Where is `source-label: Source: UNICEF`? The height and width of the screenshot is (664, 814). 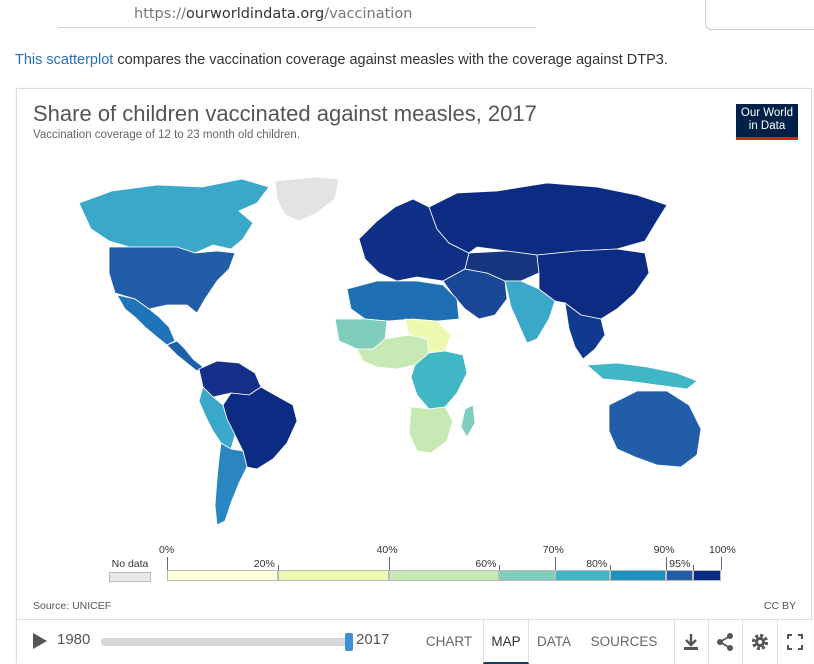 source-label: Source: UNICEF is located at coordinates (72, 606).